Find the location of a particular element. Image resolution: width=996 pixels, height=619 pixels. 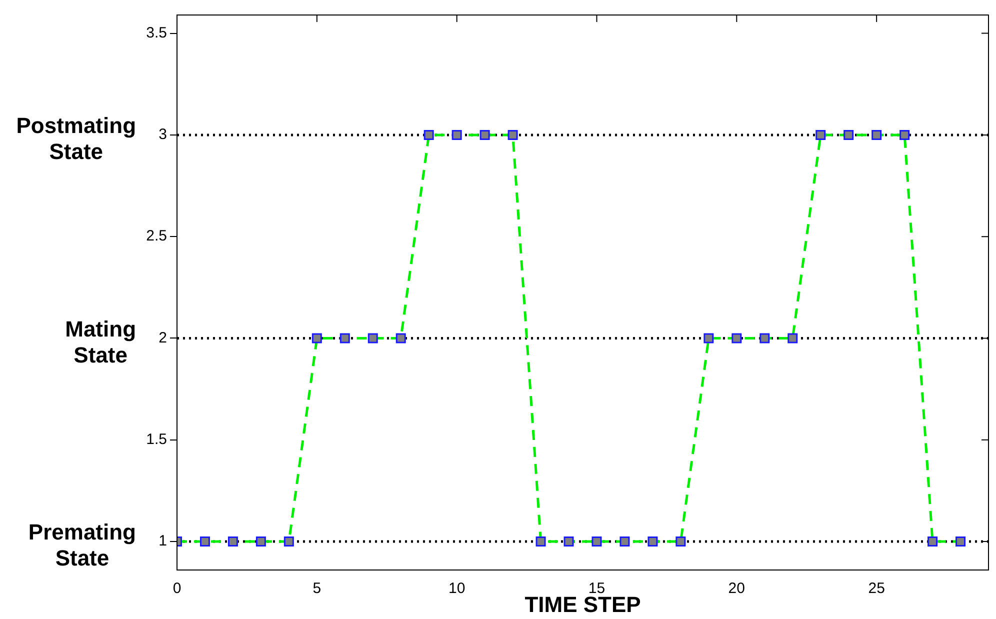

x-tick-label: 0 is located at coordinates (177, 589).